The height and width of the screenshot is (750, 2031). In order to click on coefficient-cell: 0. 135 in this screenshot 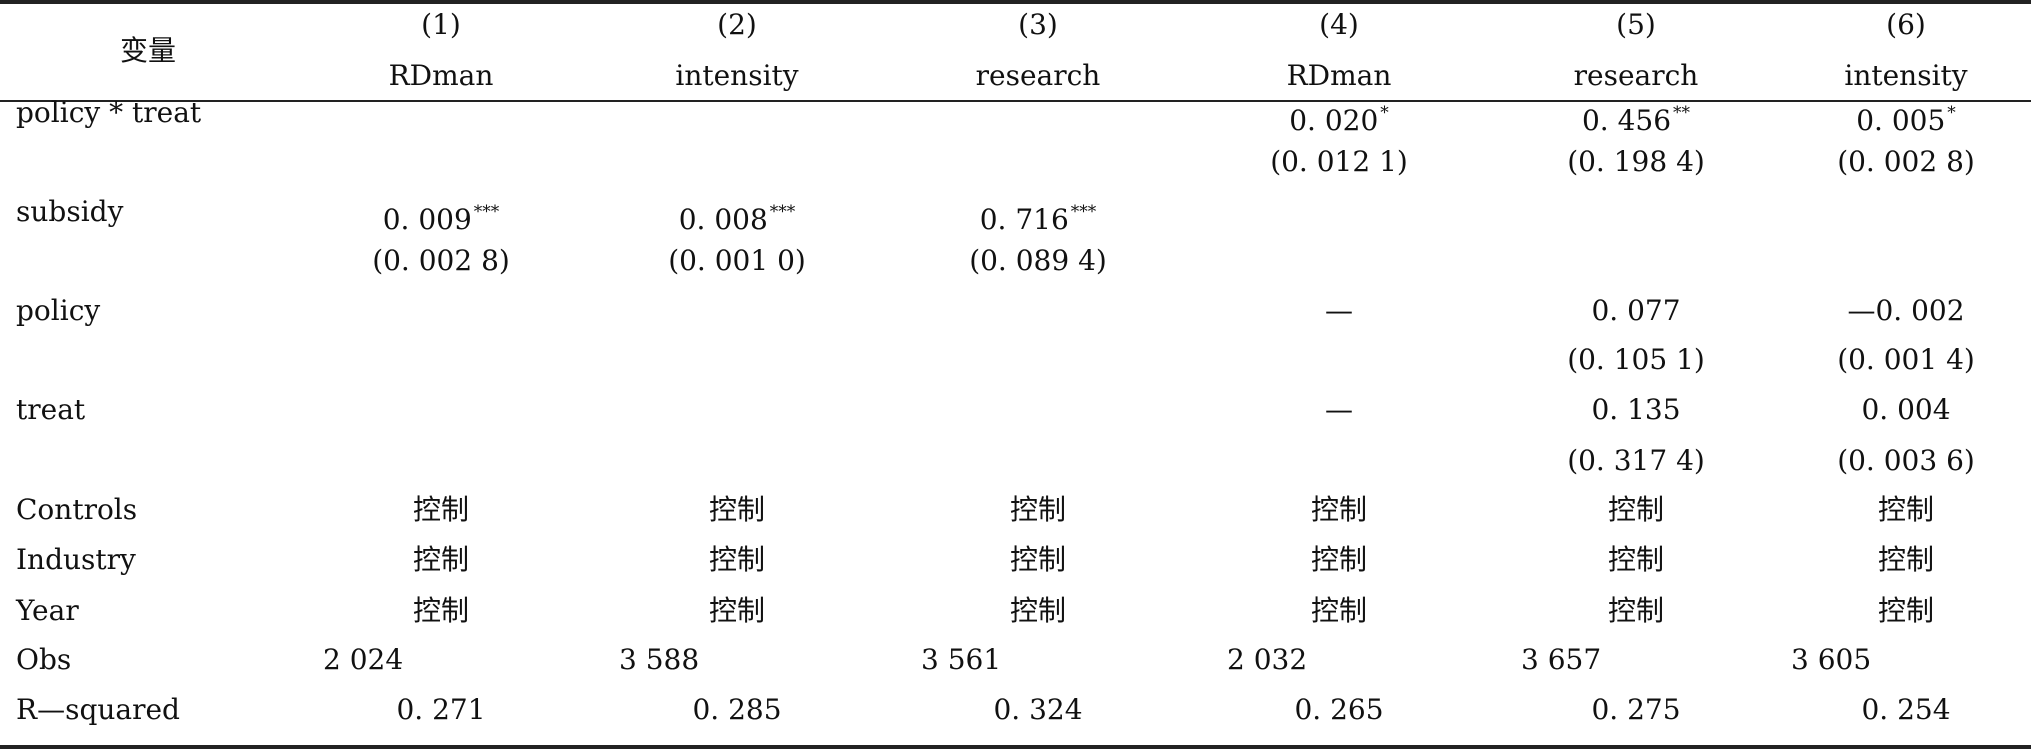, I will do `click(1635, 410)`.